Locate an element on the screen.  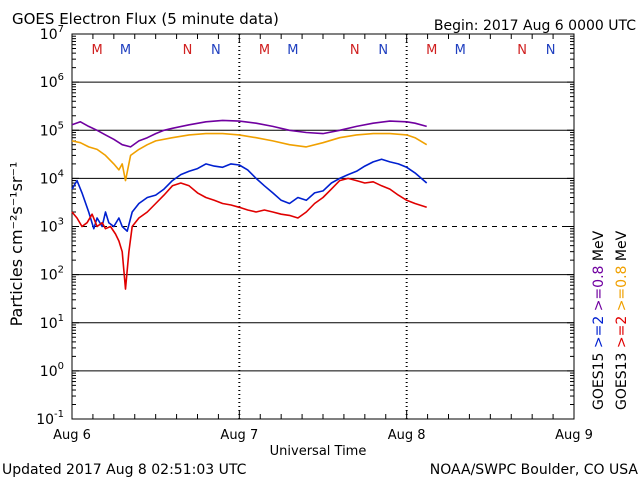
legend-entry: GOES15 is located at coordinates (599, 381).